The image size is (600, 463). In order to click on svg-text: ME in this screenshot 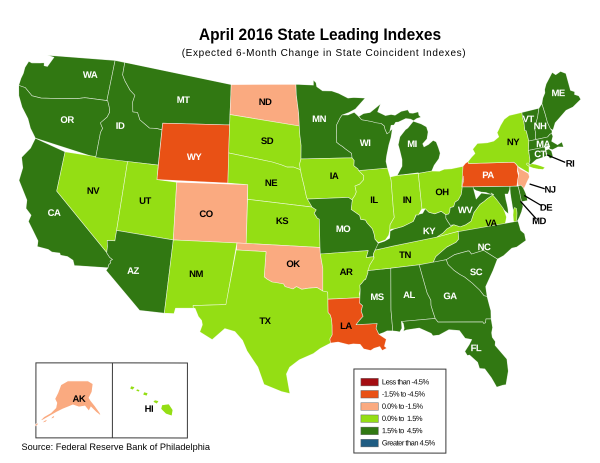, I will do `click(557, 93)`.